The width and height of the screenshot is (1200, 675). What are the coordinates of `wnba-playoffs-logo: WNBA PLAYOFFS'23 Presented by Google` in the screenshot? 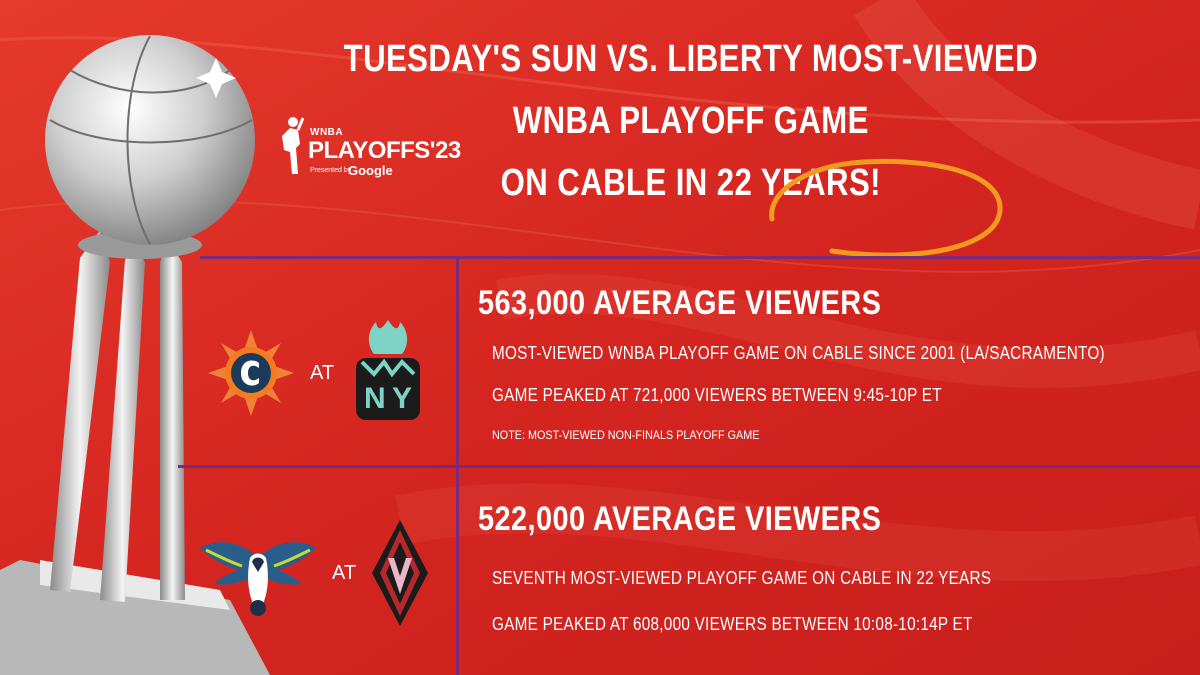 It's located at (361, 147).